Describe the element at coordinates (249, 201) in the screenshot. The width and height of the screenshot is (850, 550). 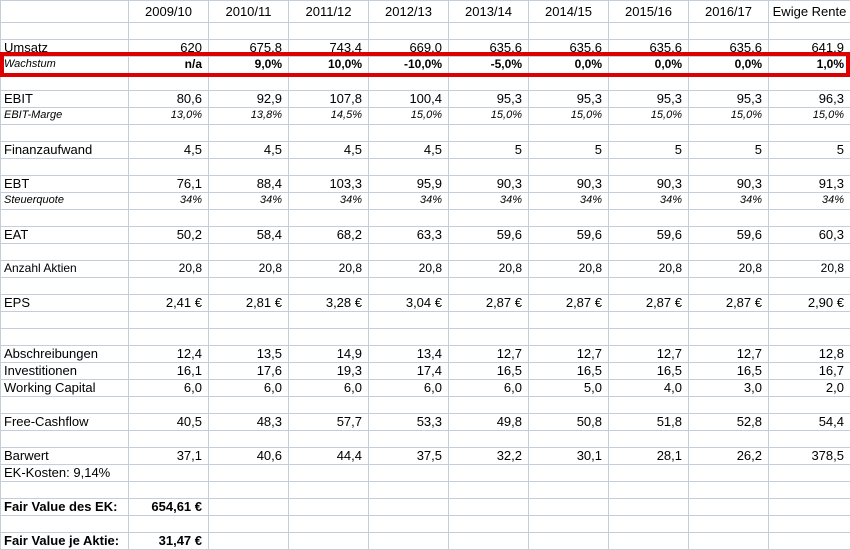
I see `row-steuerquote-cell-1: 34%` at that location.